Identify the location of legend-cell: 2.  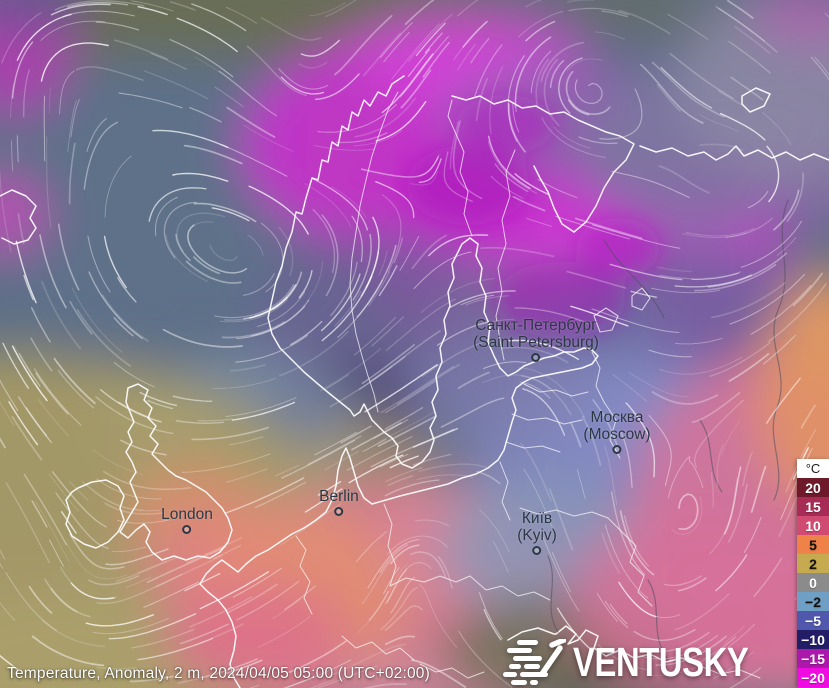
(813, 563).